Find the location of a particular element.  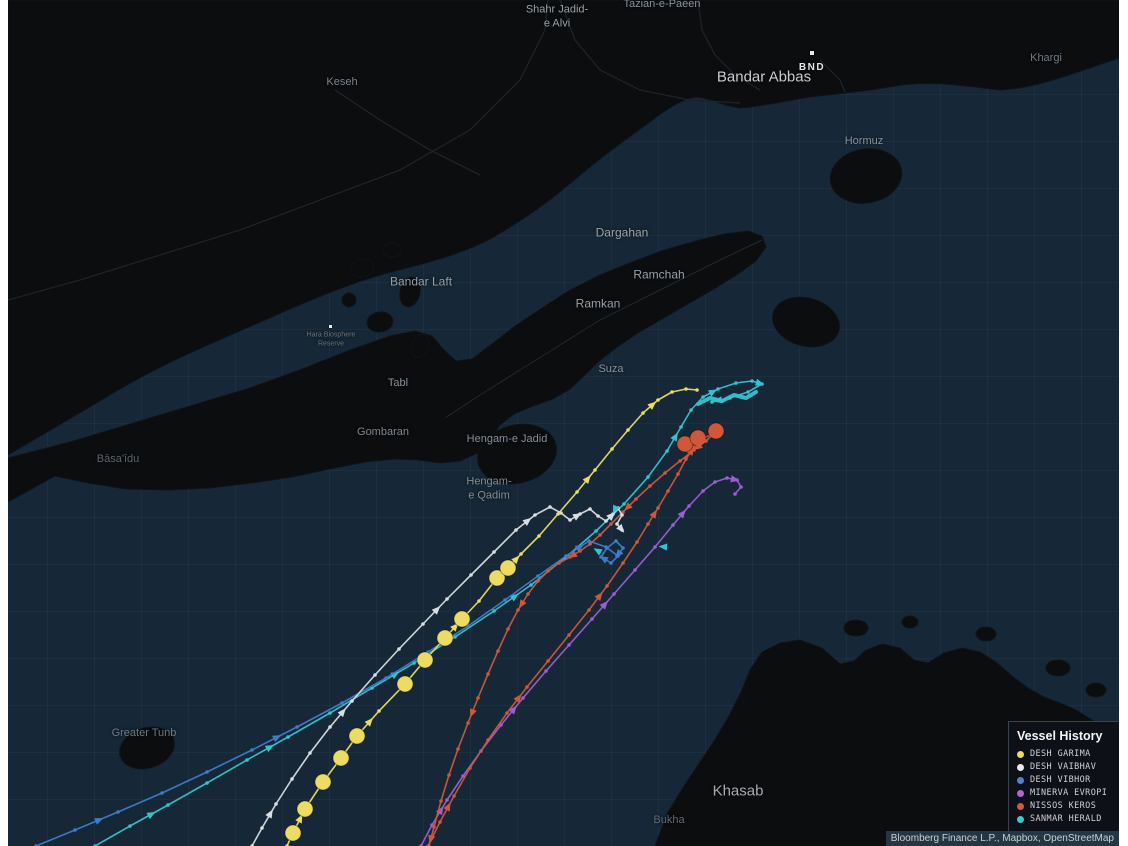

vessel-track-nissos-keros-b is located at coordinates (572, 637).